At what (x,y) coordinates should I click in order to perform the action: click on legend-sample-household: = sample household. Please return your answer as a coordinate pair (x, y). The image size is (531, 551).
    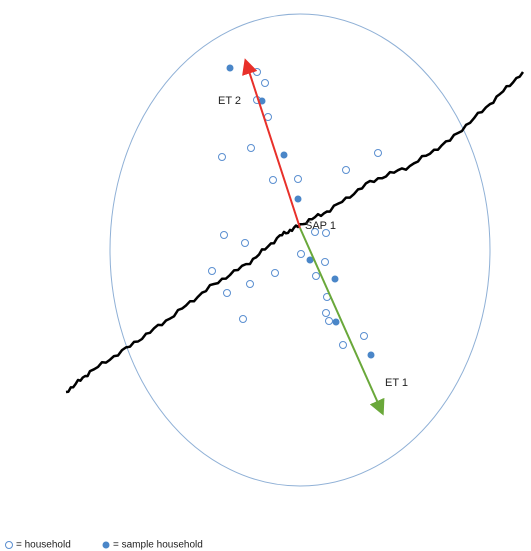
    Looking at the image, I should click on (158, 545).